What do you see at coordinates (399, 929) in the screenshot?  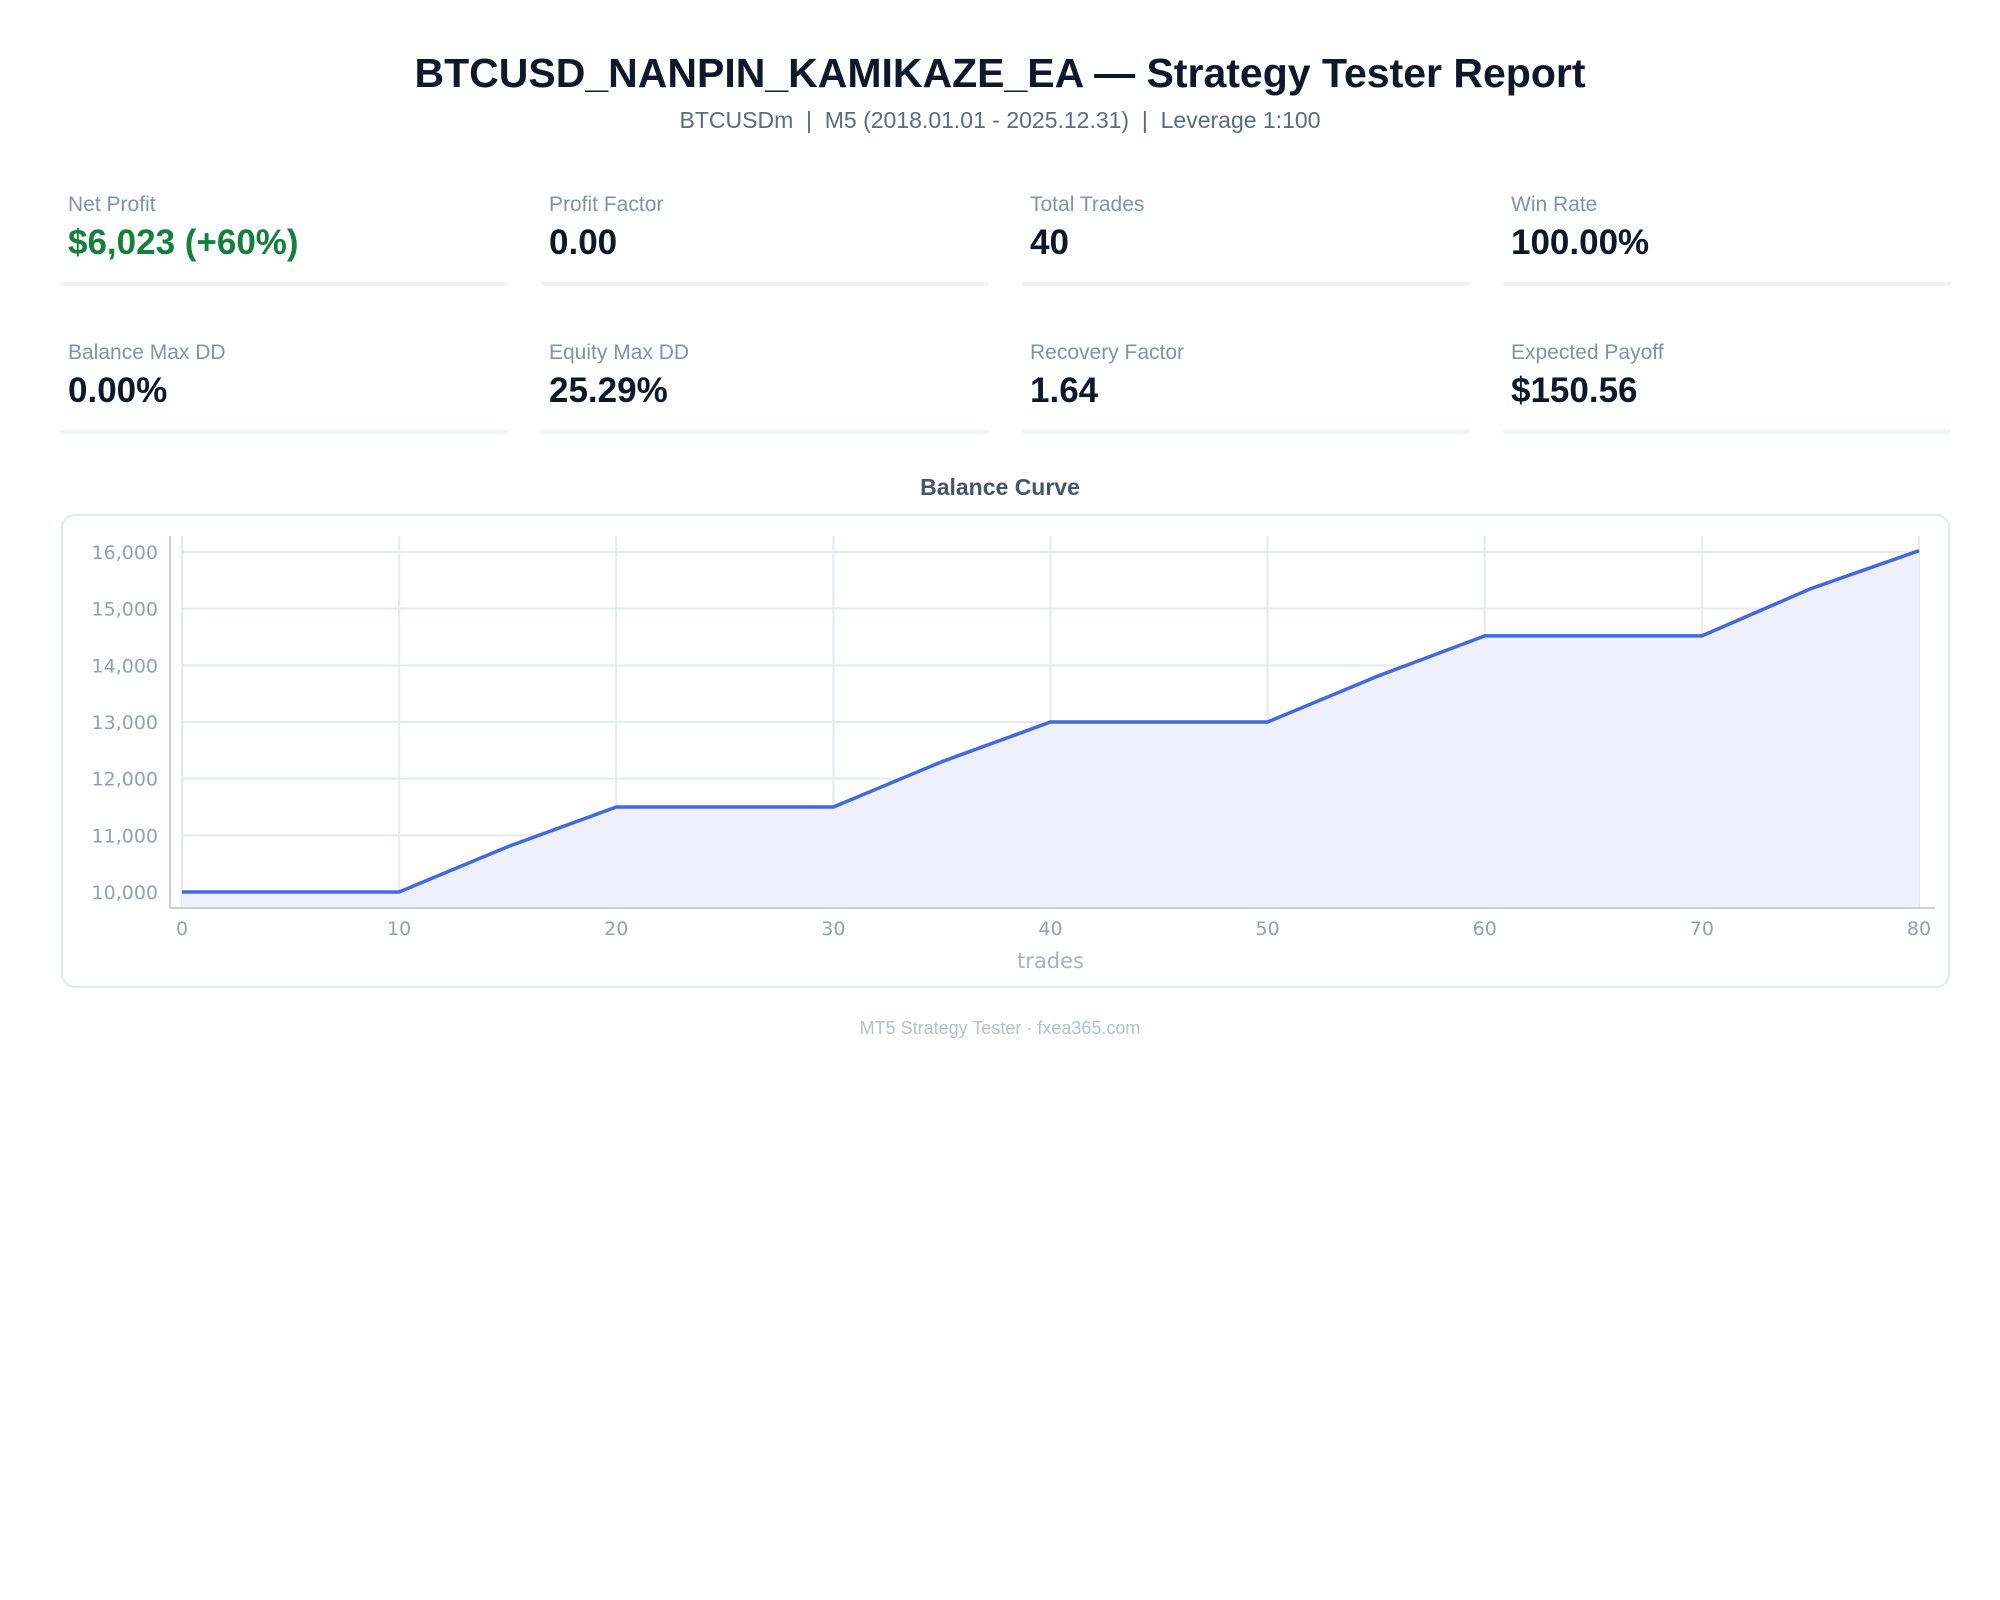 I see `x-tick-label: 10` at bounding box center [399, 929].